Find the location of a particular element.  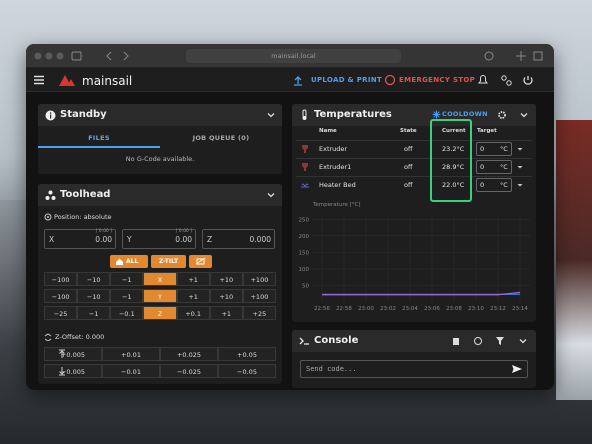

x-tick-label: 23:10 is located at coordinates (476, 309).